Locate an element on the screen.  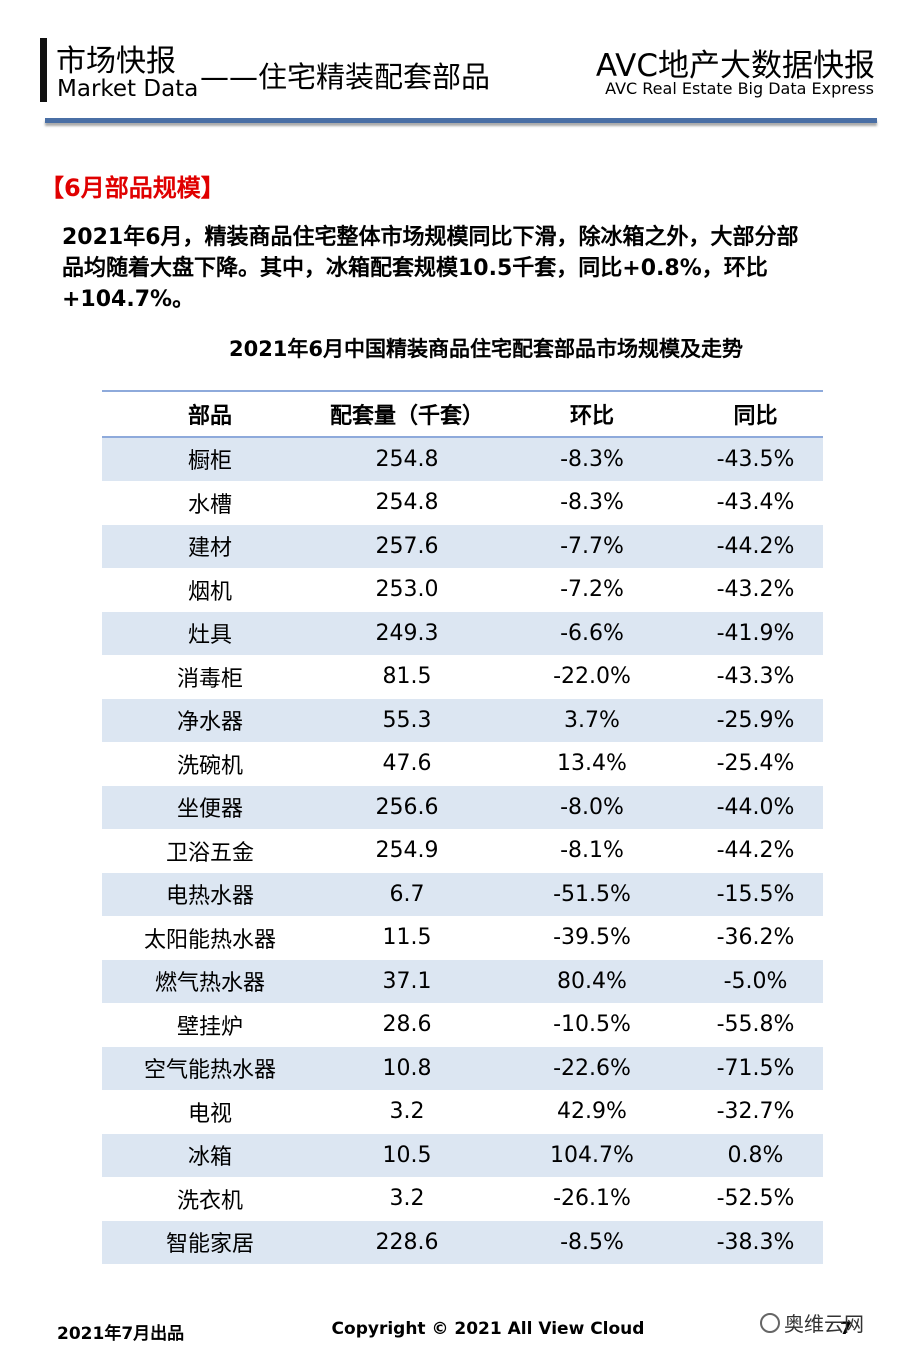
cell: 55.3 is located at coordinates (407, 720).